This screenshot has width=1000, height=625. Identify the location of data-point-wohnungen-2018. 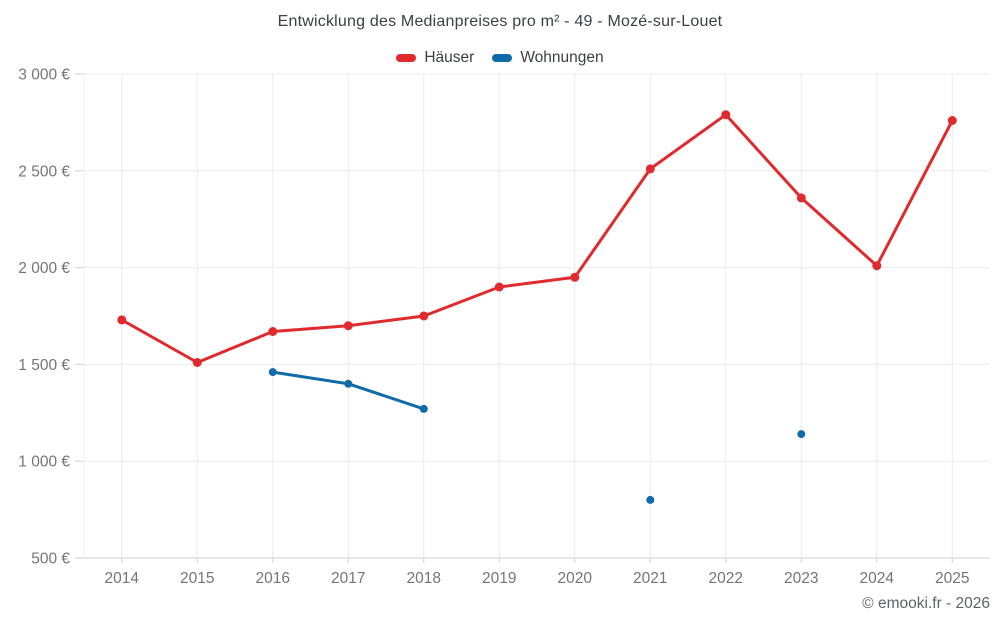
(423, 408).